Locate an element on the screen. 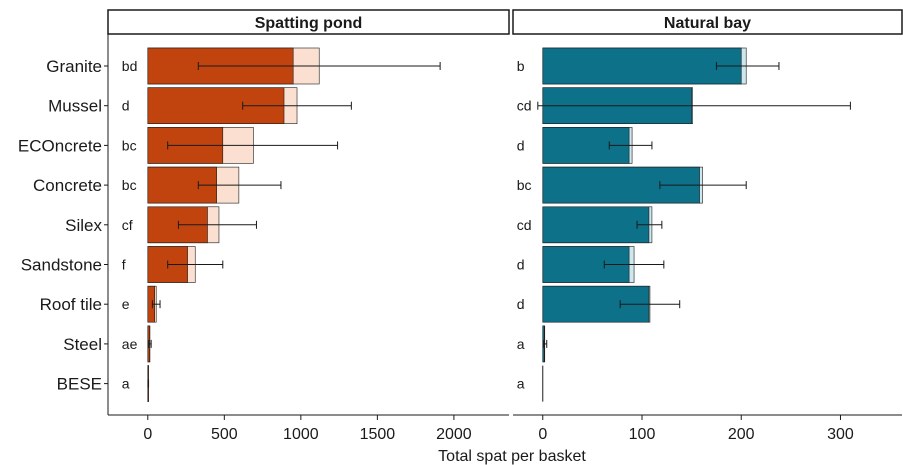 The height and width of the screenshot is (465, 903). sig-letter-spatting-pond-sandstone: f is located at coordinates (124, 265).